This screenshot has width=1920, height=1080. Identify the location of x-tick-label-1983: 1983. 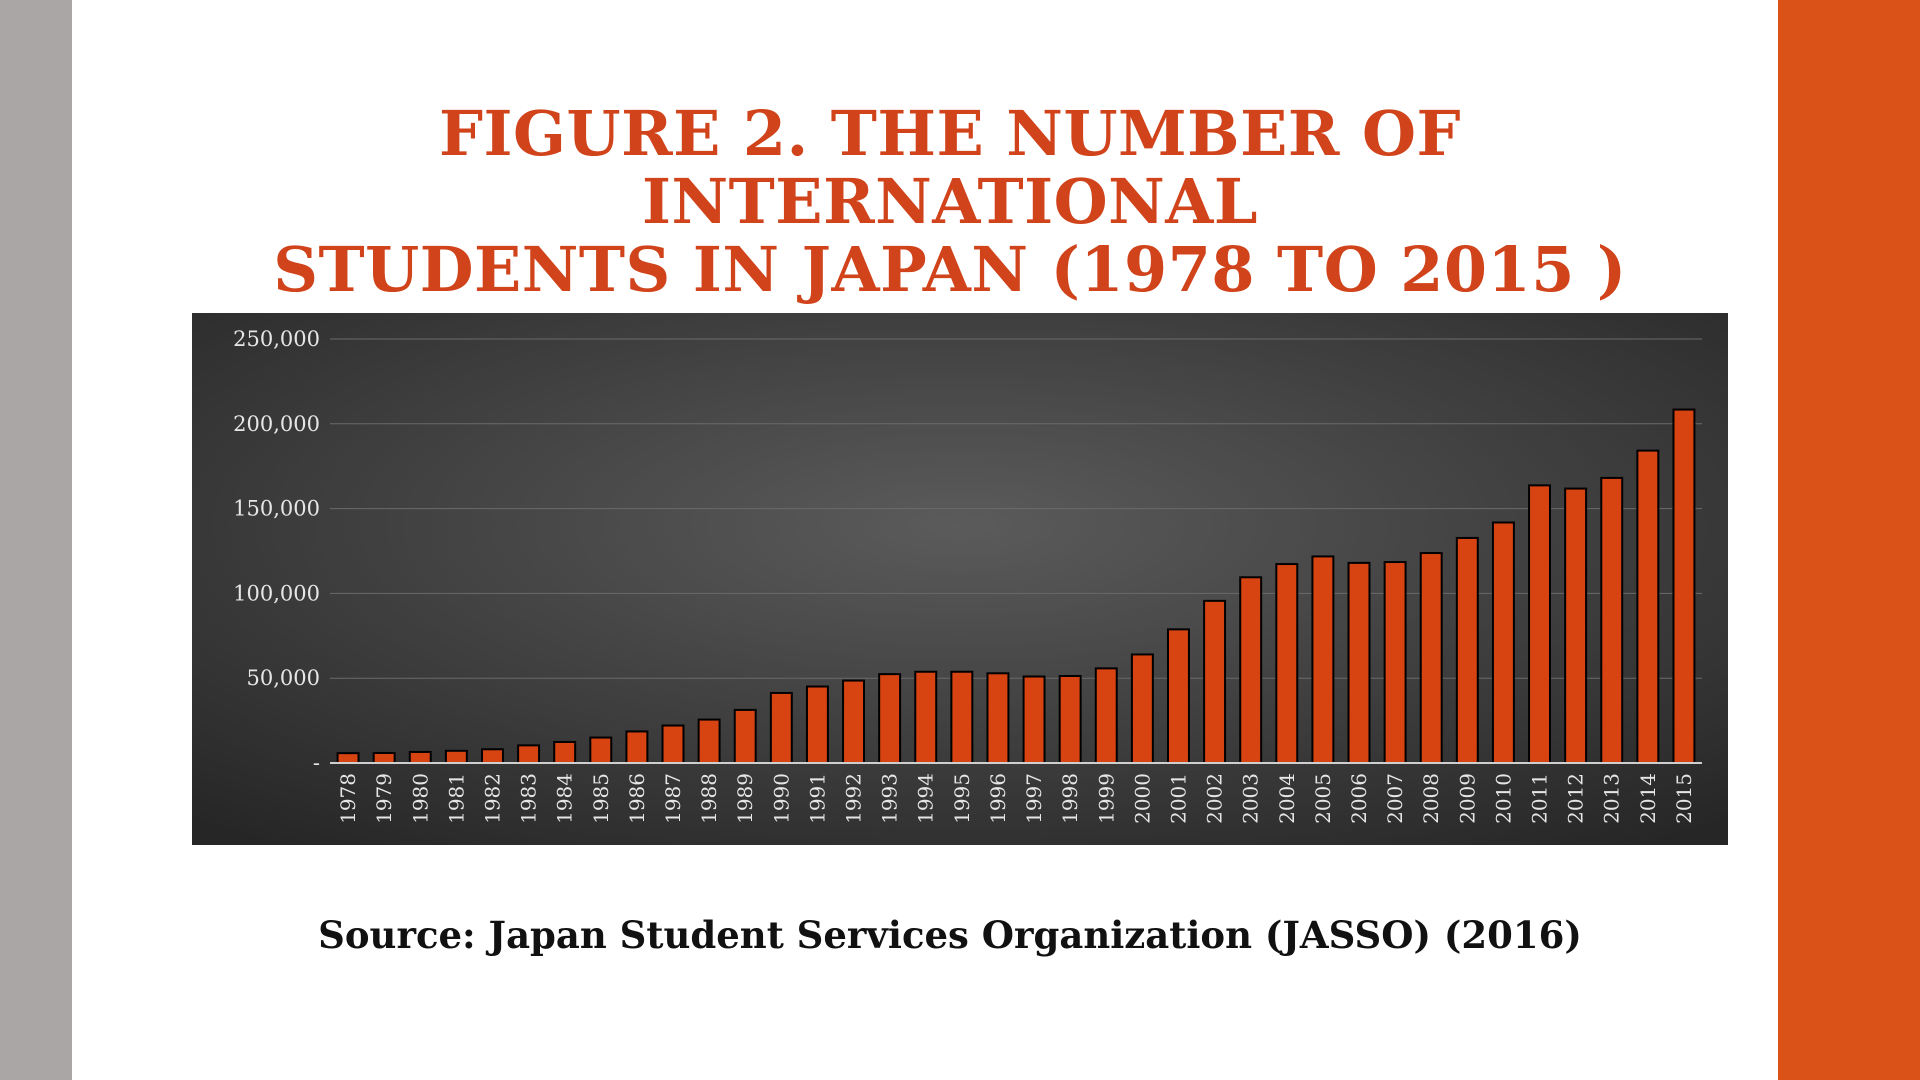
(529, 798).